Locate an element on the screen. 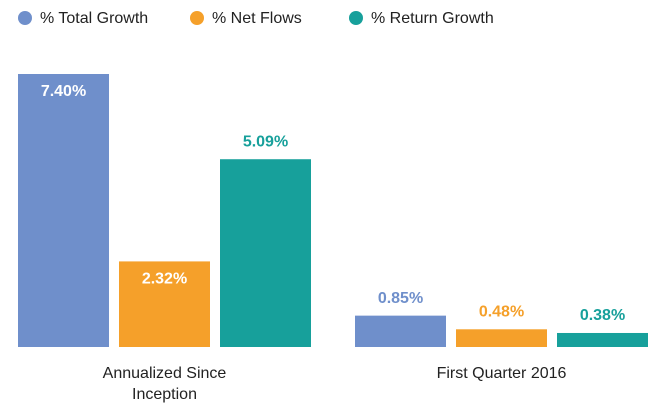  x-tick-label: First Quarter 2016 is located at coordinates (501, 373).